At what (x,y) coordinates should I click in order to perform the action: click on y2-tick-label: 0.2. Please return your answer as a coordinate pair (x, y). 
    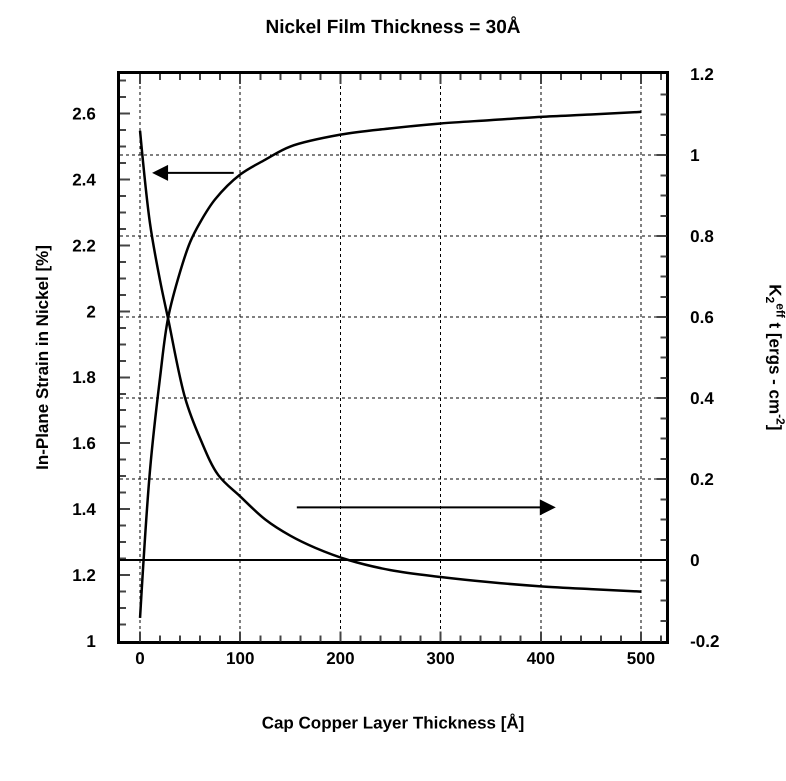
    Looking at the image, I should click on (702, 479).